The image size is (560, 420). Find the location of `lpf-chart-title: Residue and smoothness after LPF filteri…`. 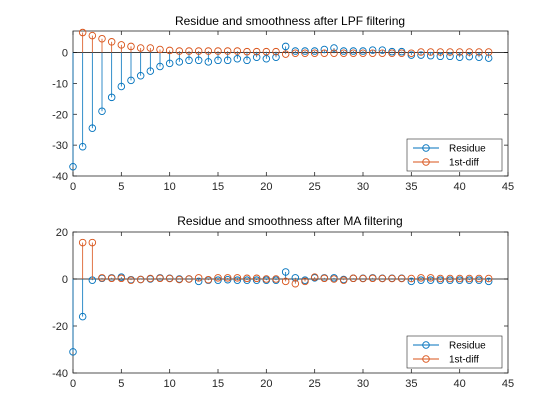

lpf-chart-title: Residue and smoothness after LPF filteri… is located at coordinates (290, 21).